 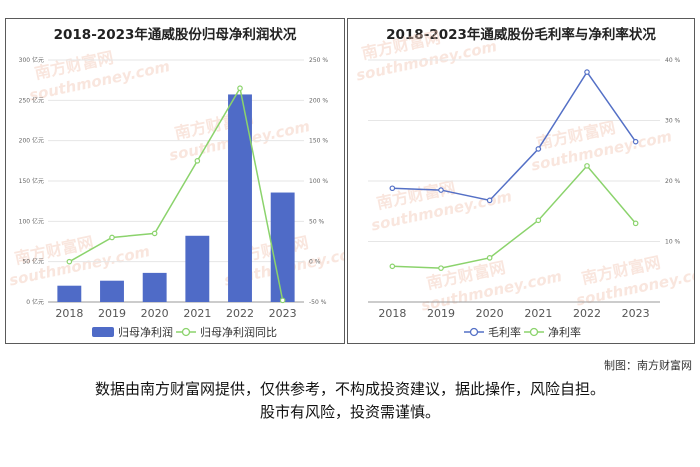 What do you see at coordinates (564, 332) in the screenshot?
I see `legend-label-net-margin: 净利率` at bounding box center [564, 332].